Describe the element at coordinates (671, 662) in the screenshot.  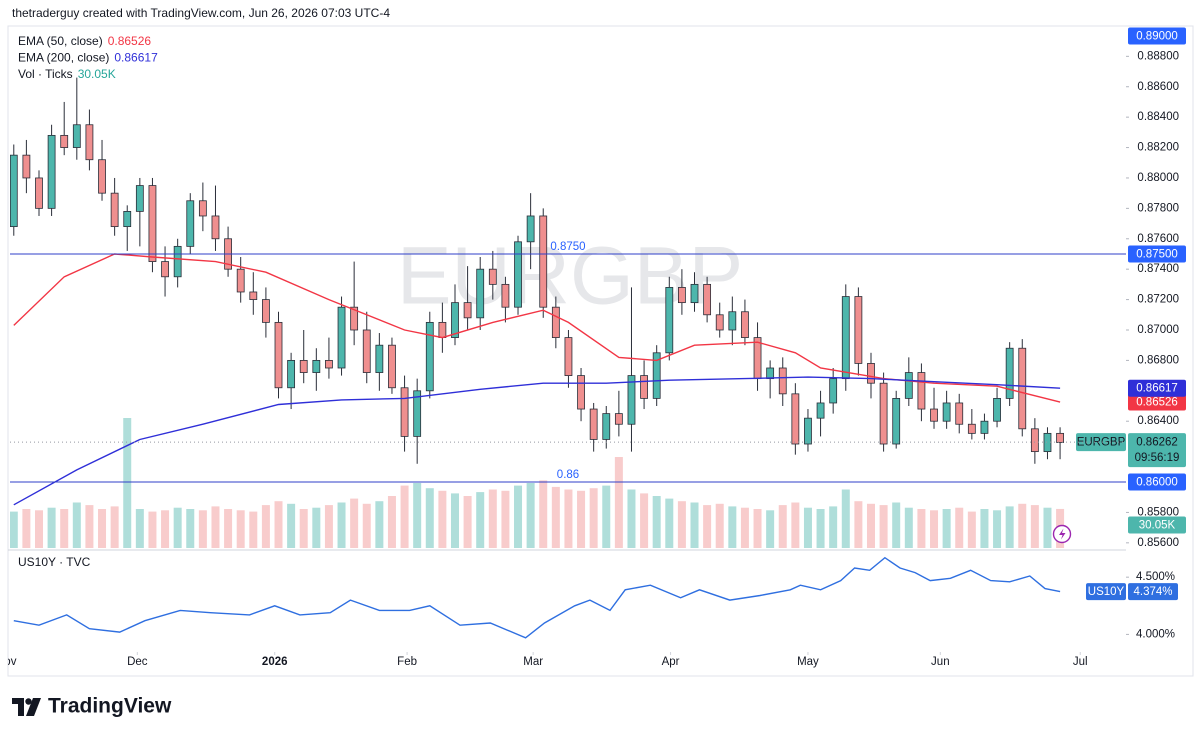
I see `x-tick-label: Apr` at that location.